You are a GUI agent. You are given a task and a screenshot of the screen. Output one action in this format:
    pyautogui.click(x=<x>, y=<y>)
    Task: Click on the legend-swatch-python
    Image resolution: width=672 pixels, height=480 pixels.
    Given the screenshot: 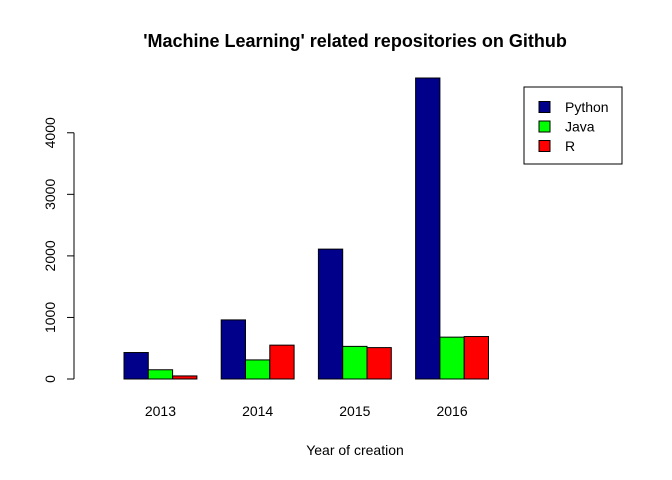 What is the action you would take?
    pyautogui.click(x=544, y=107)
    